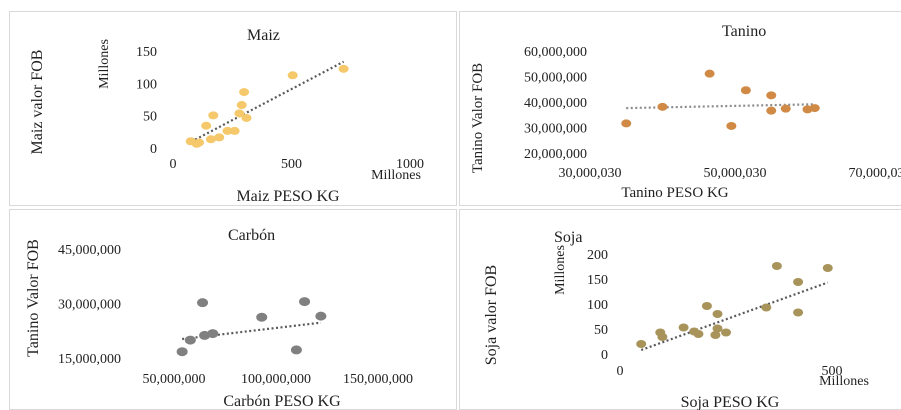  Describe the element at coordinates (410, 164) in the screenshot. I see `x-tick-label: 1000` at that location.